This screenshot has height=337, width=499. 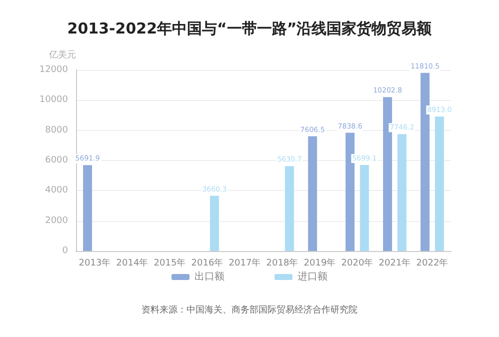 What do you see at coordinates (282, 263) in the screenshot?
I see `x-tick-label: 2018年` at bounding box center [282, 263].